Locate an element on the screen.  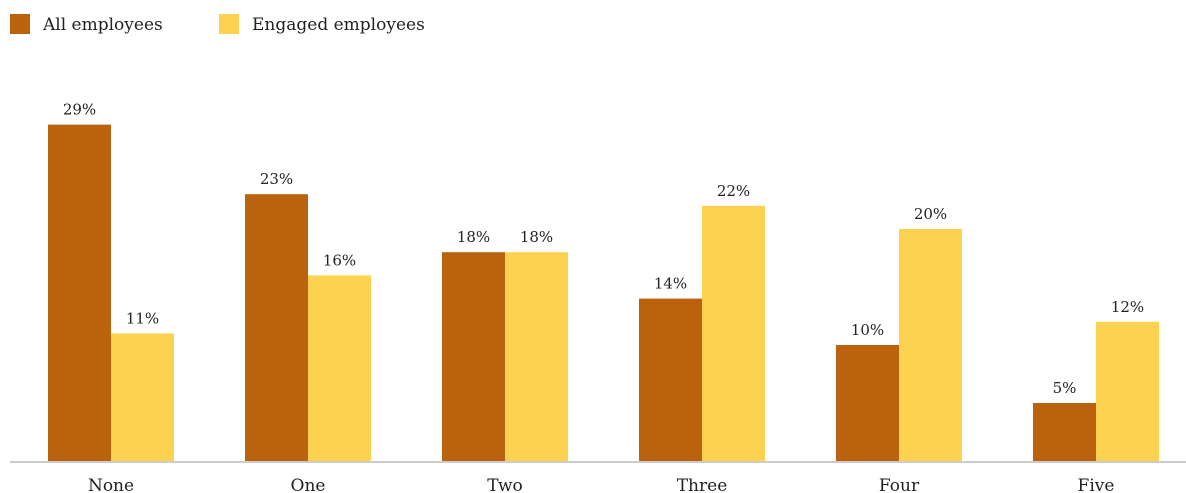
data-label-engaged-employees-five: 12% is located at coordinates (1127, 307).